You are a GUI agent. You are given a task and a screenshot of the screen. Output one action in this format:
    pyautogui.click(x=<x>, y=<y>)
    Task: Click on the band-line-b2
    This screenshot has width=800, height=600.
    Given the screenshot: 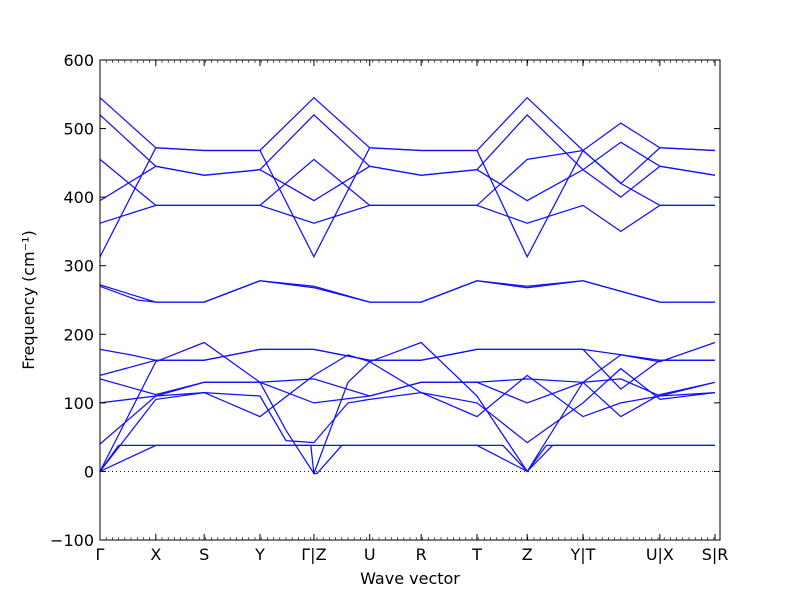 What is the action you would take?
    pyautogui.click(x=407, y=458)
    